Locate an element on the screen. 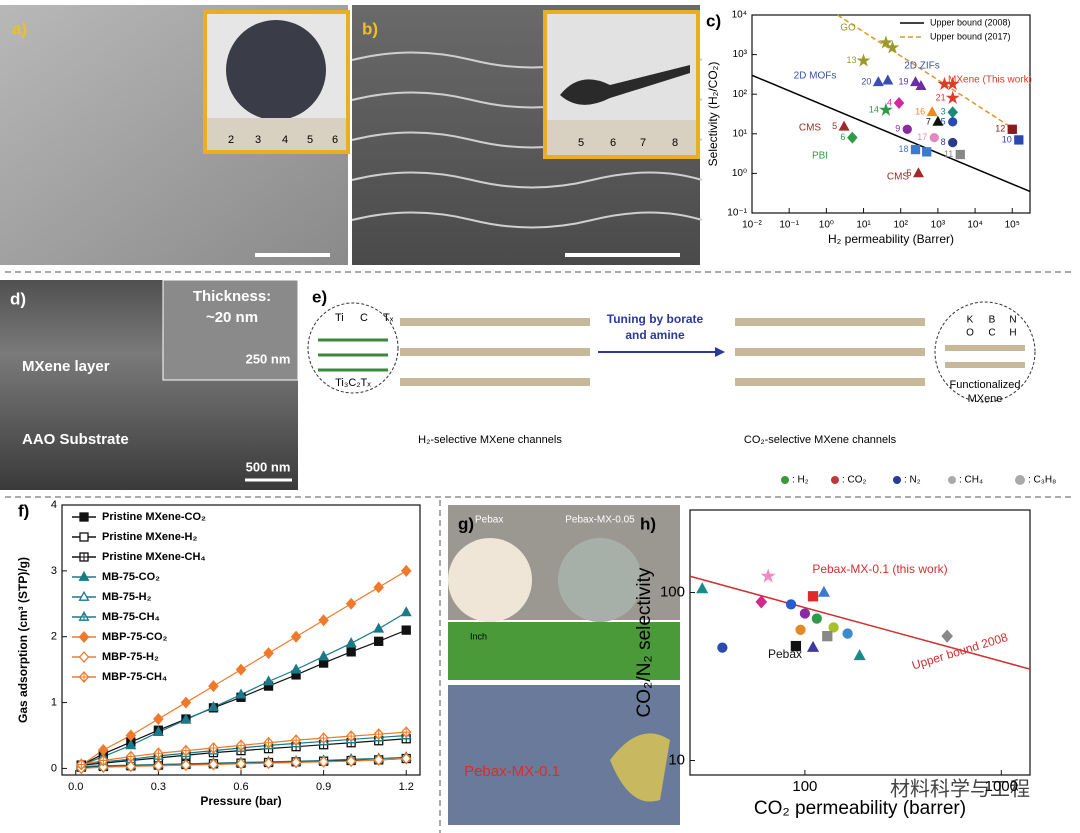 The width and height of the screenshot is (1080, 833). point-label: 12 is located at coordinates (1000, 129).